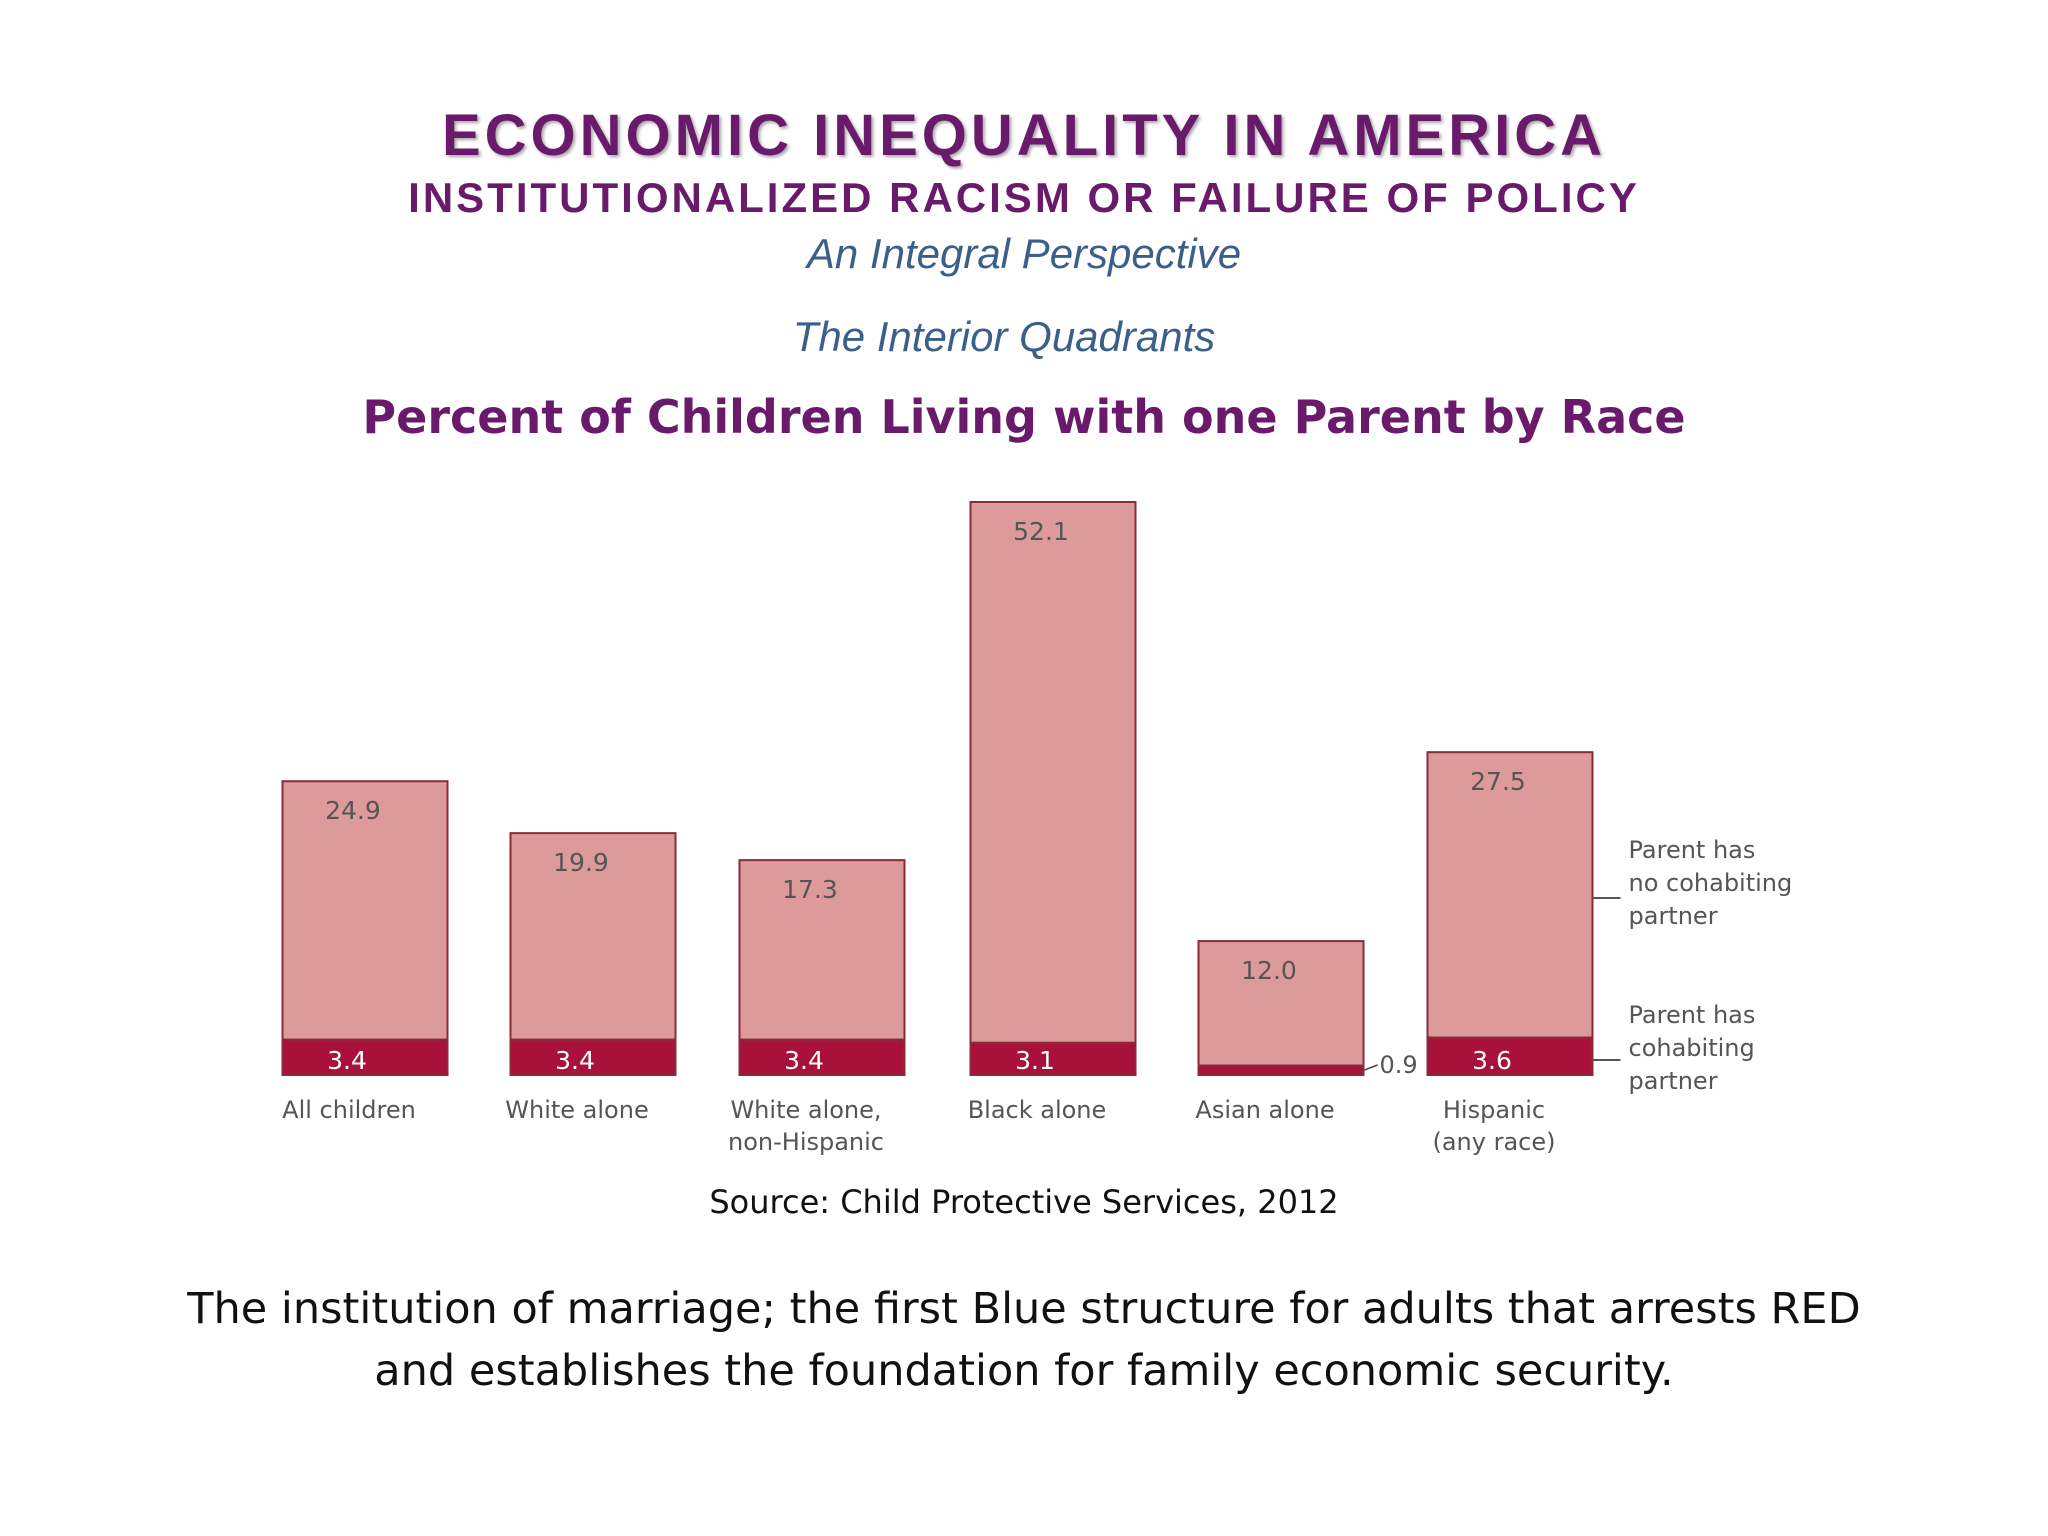 The width and height of the screenshot is (2048, 1536). I want to click on category-label-1-0: White alone, so click(576, 1110).